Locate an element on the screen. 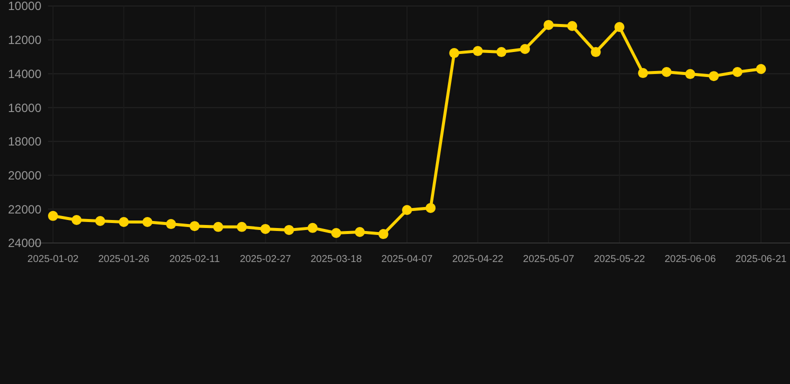 This screenshot has width=790, height=384. y-tick-label: 22000 is located at coordinates (25, 209).